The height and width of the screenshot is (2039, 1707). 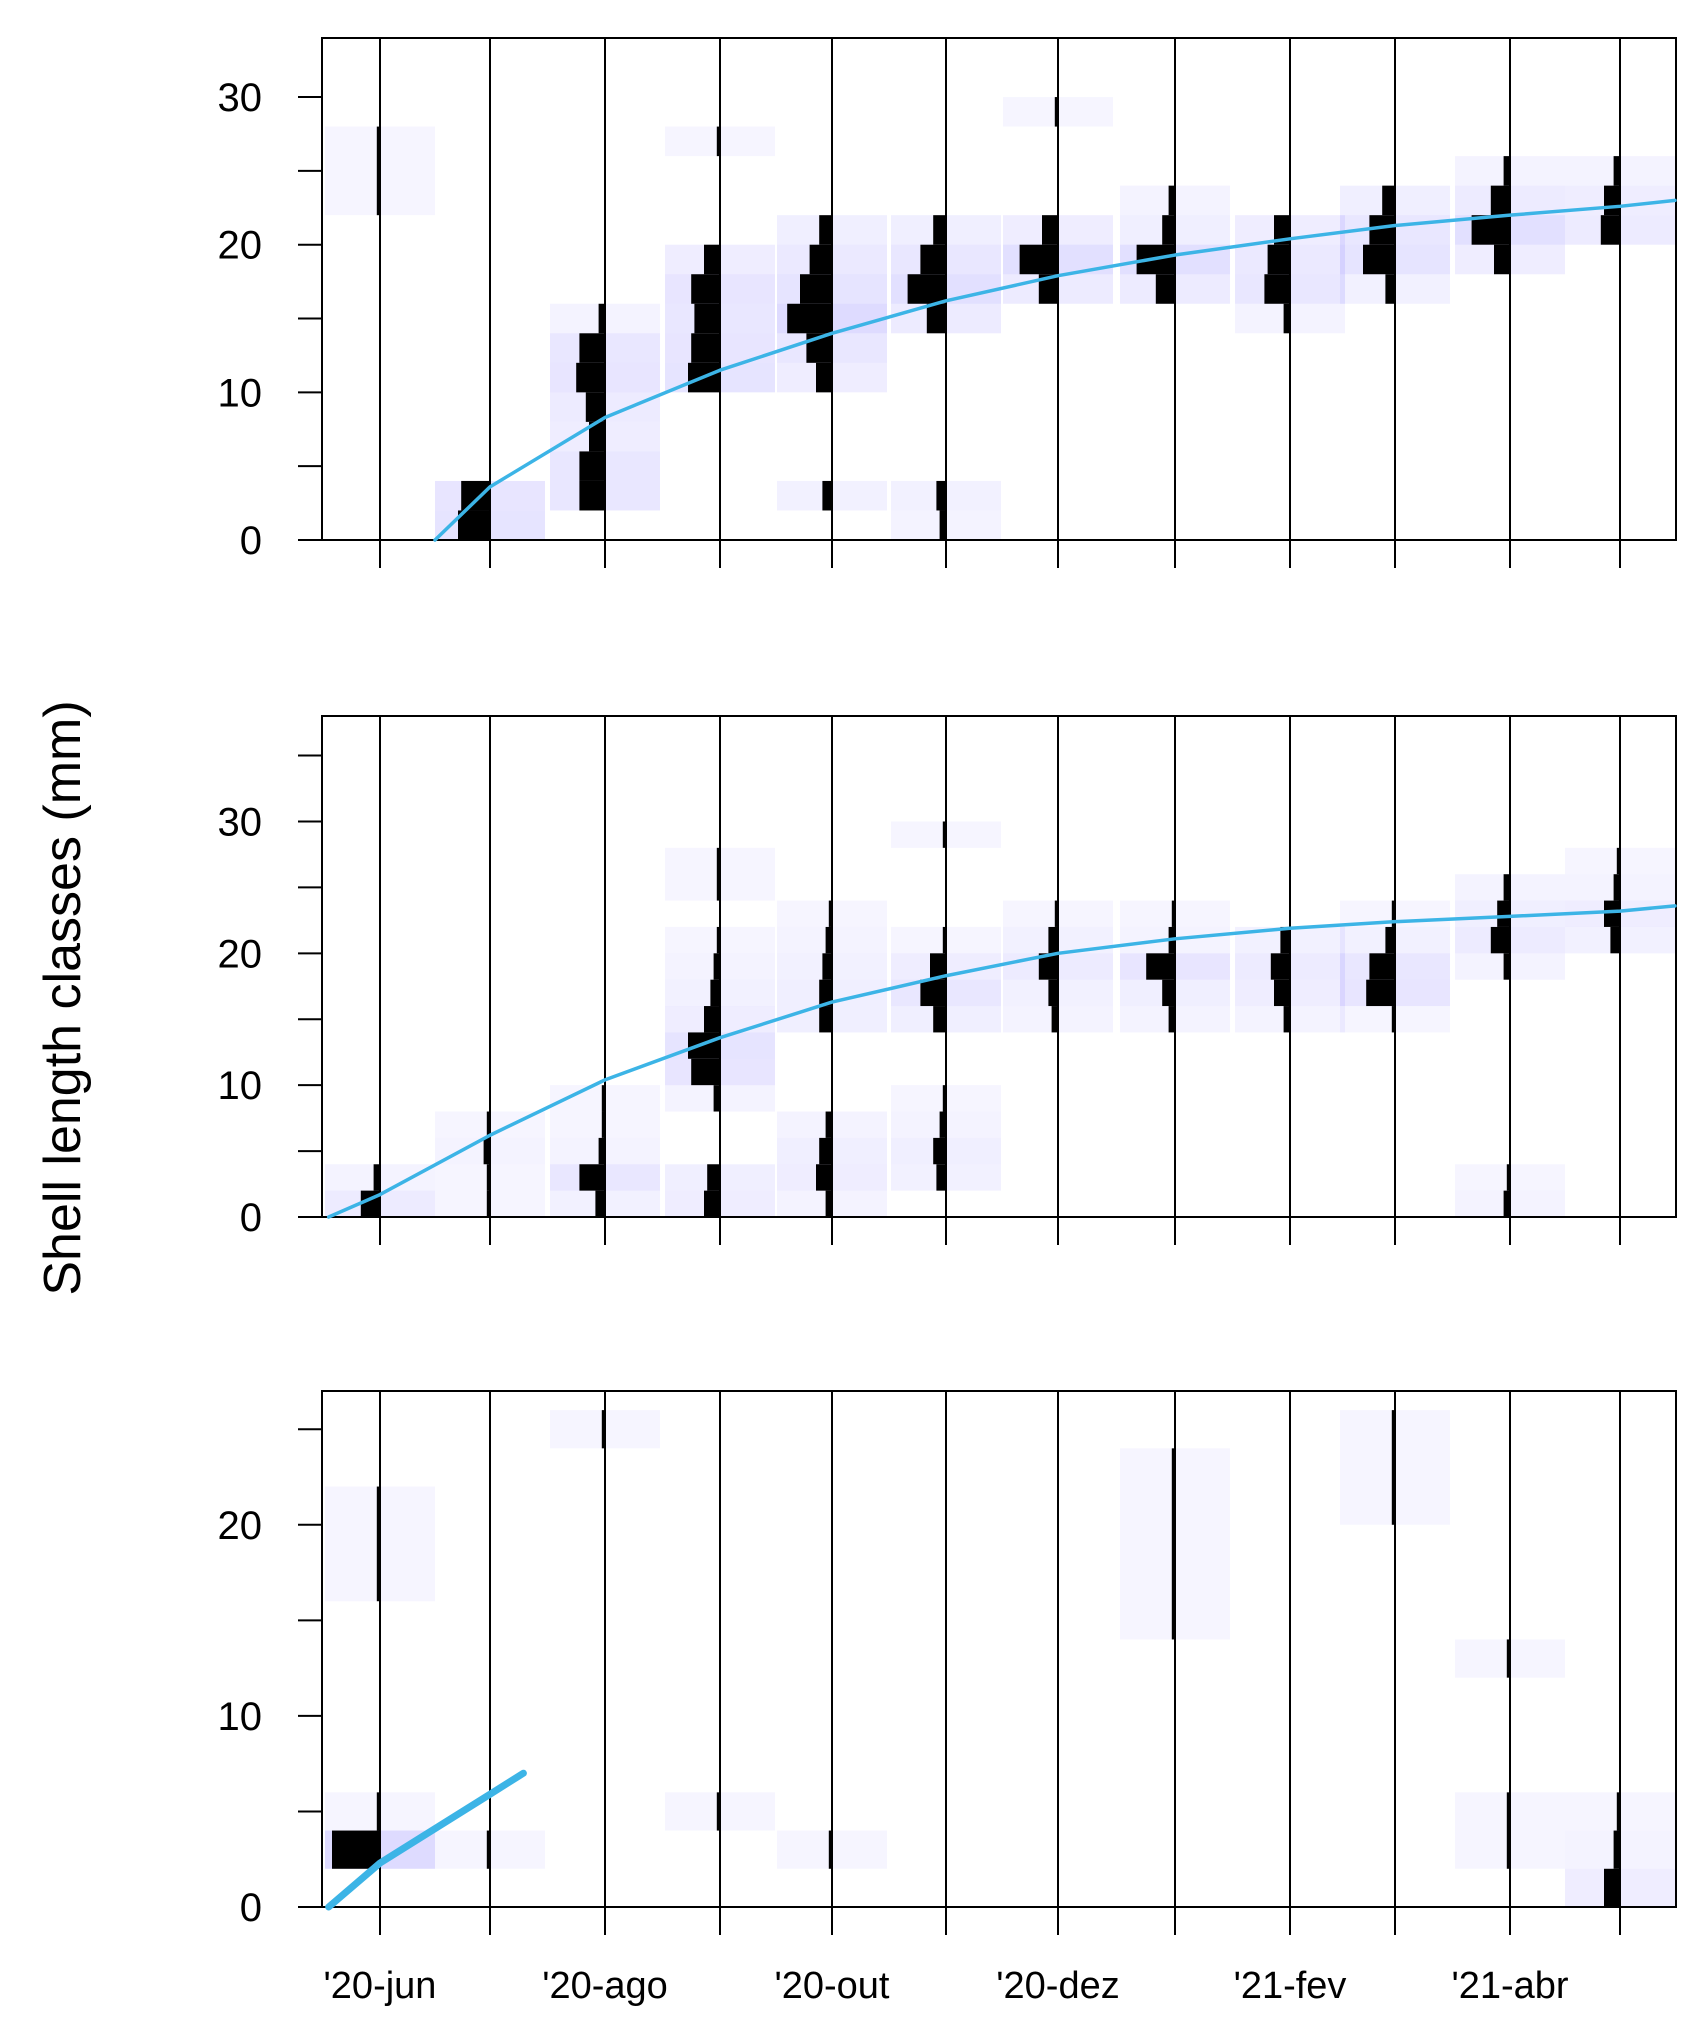 I want to click on x-axis-tick-label: '21-abr, so click(x=1509, y=1986).